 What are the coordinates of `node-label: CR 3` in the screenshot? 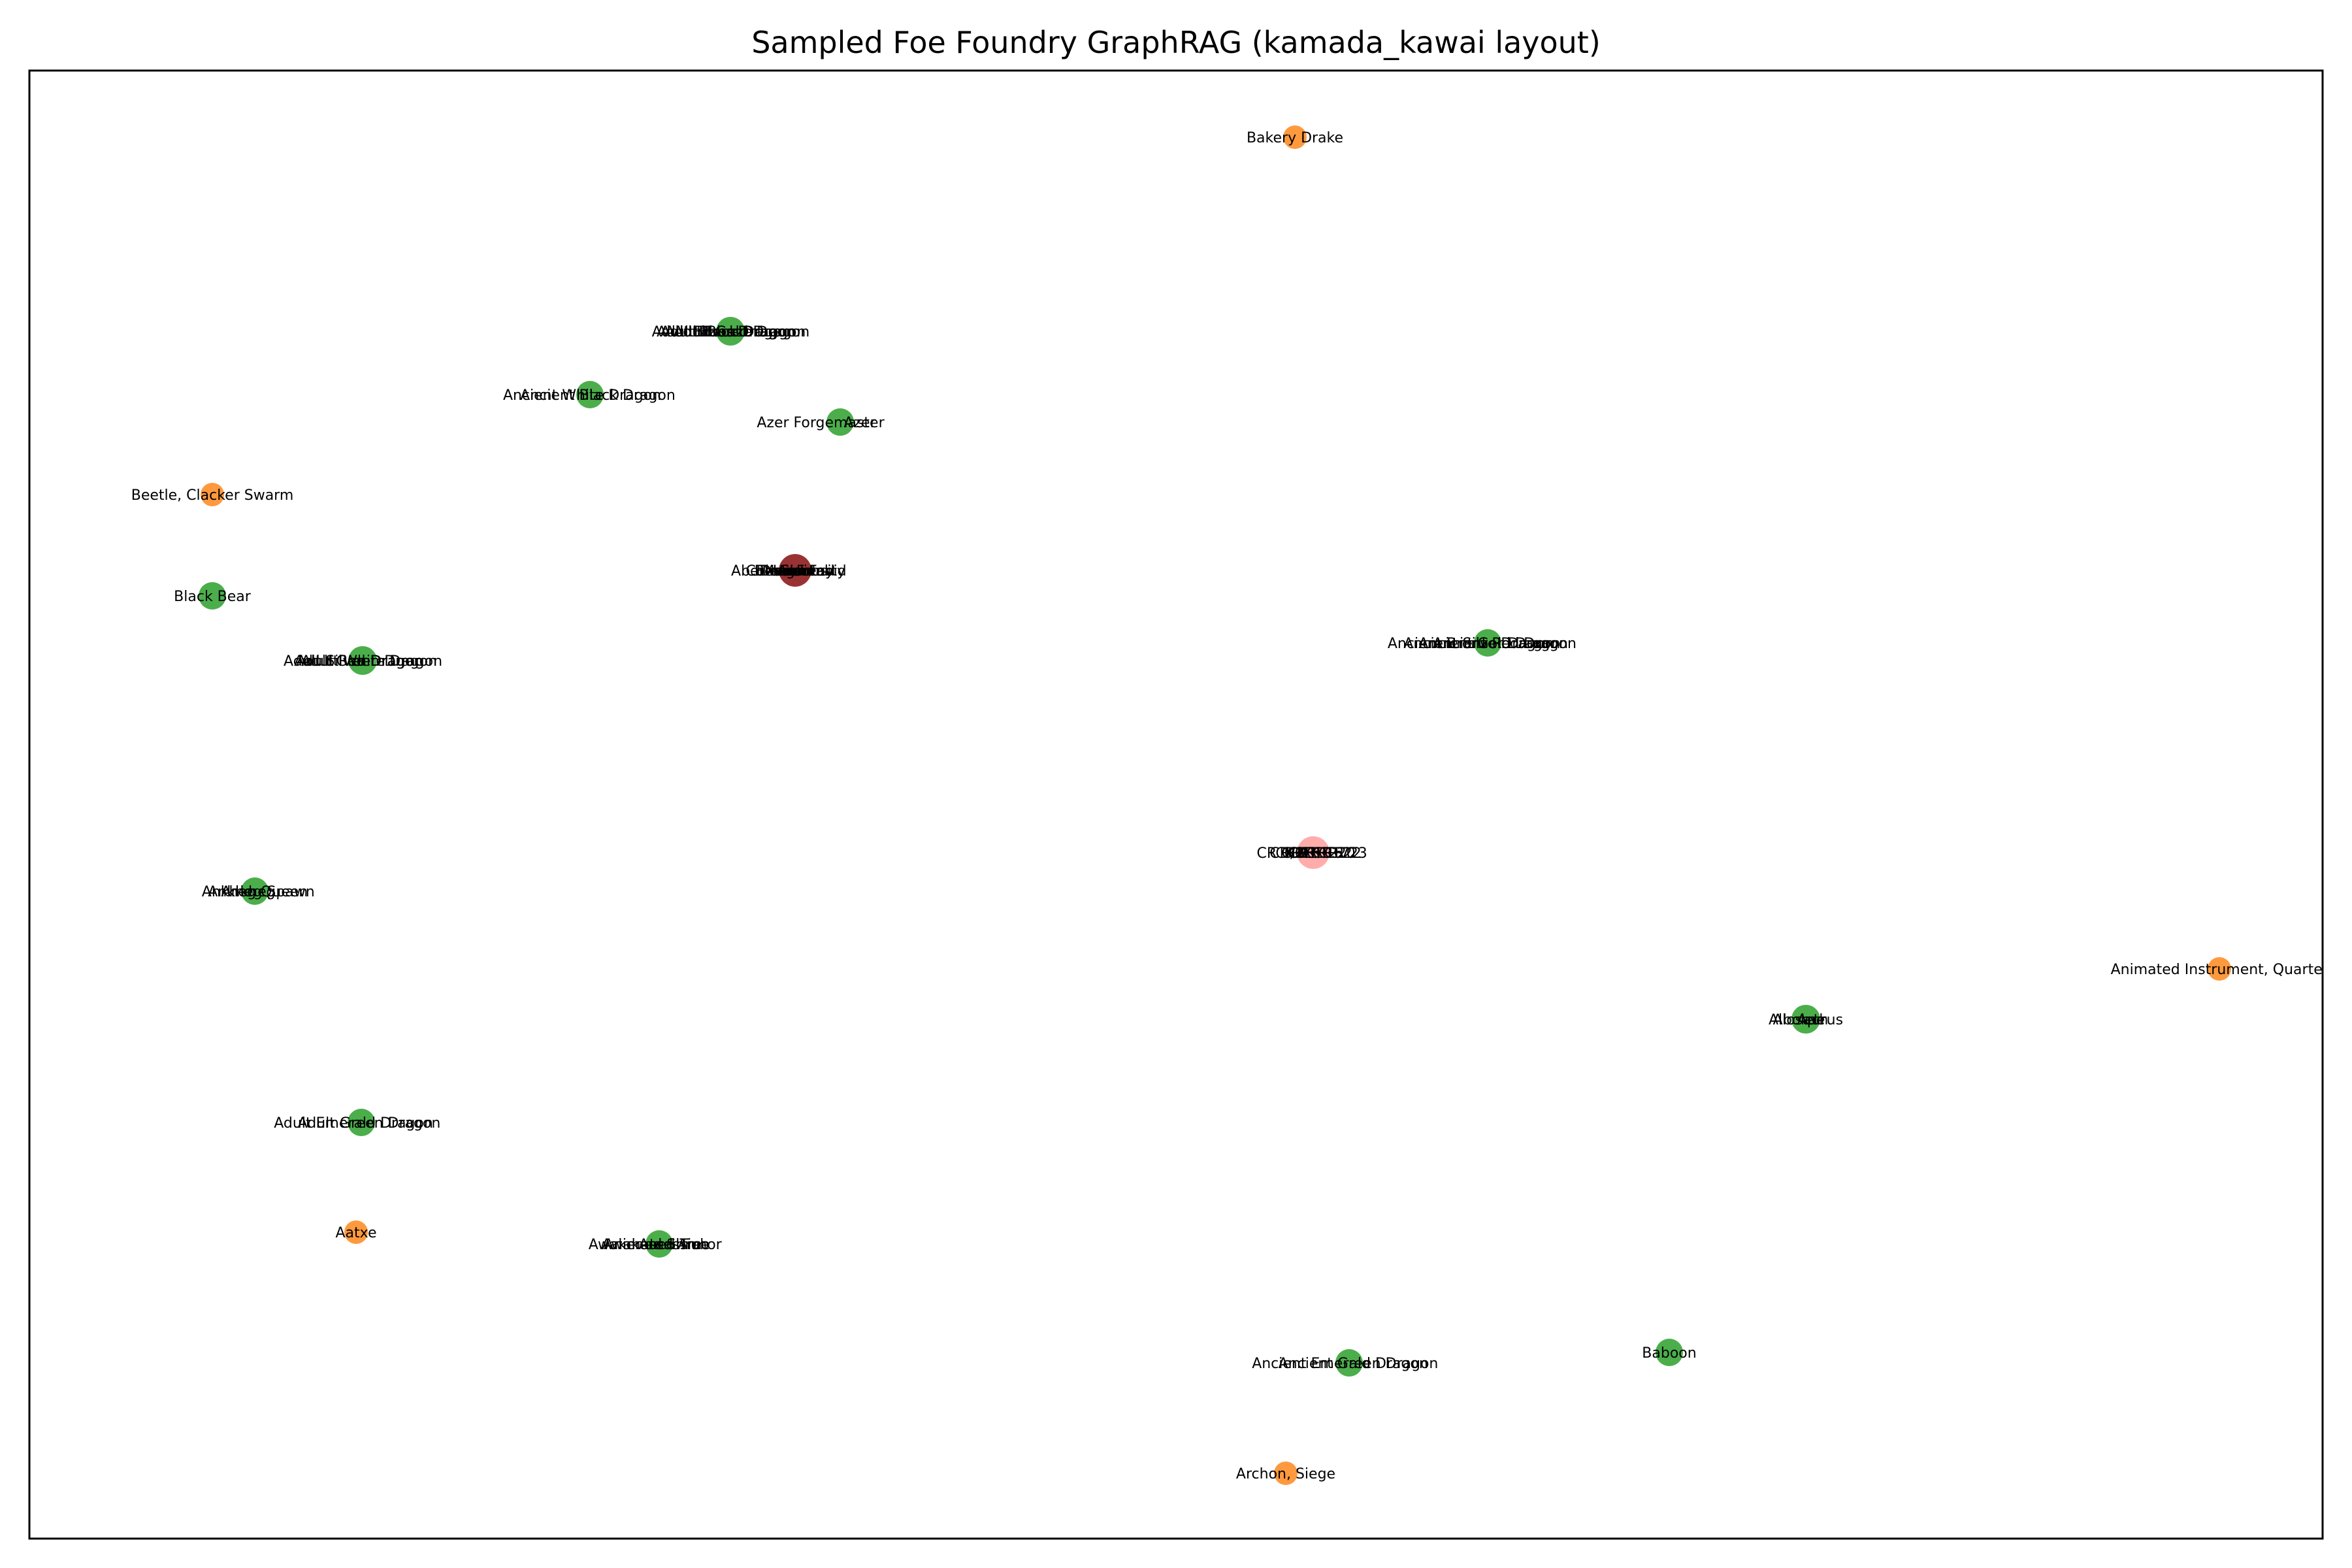 It's located at (1298, 853).